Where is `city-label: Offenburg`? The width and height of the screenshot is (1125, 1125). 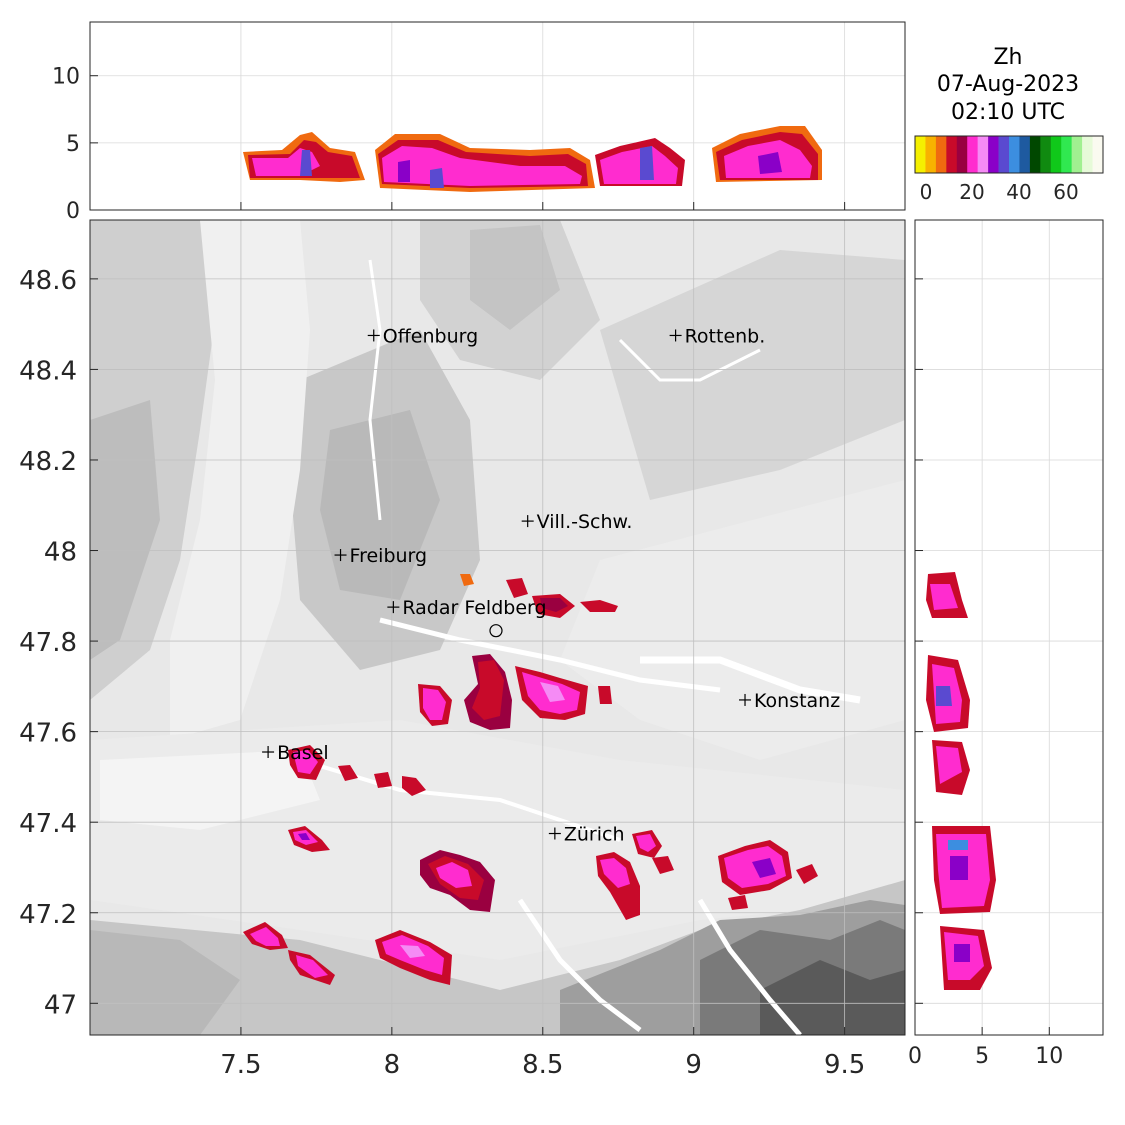
city-label: Offenburg is located at coordinates (430, 336).